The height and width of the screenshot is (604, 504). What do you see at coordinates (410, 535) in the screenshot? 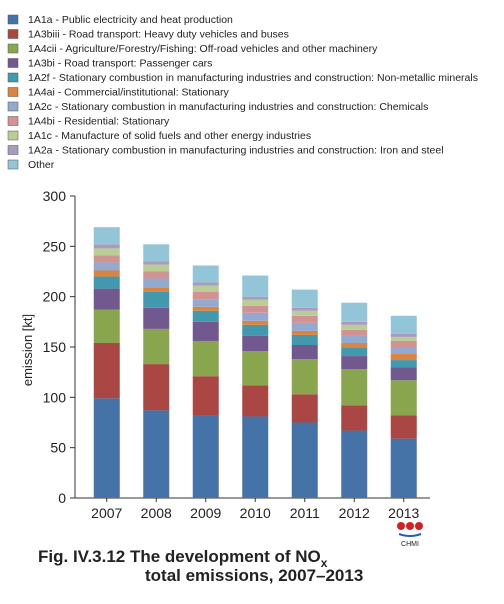
I see `logo-wave` at bounding box center [410, 535].